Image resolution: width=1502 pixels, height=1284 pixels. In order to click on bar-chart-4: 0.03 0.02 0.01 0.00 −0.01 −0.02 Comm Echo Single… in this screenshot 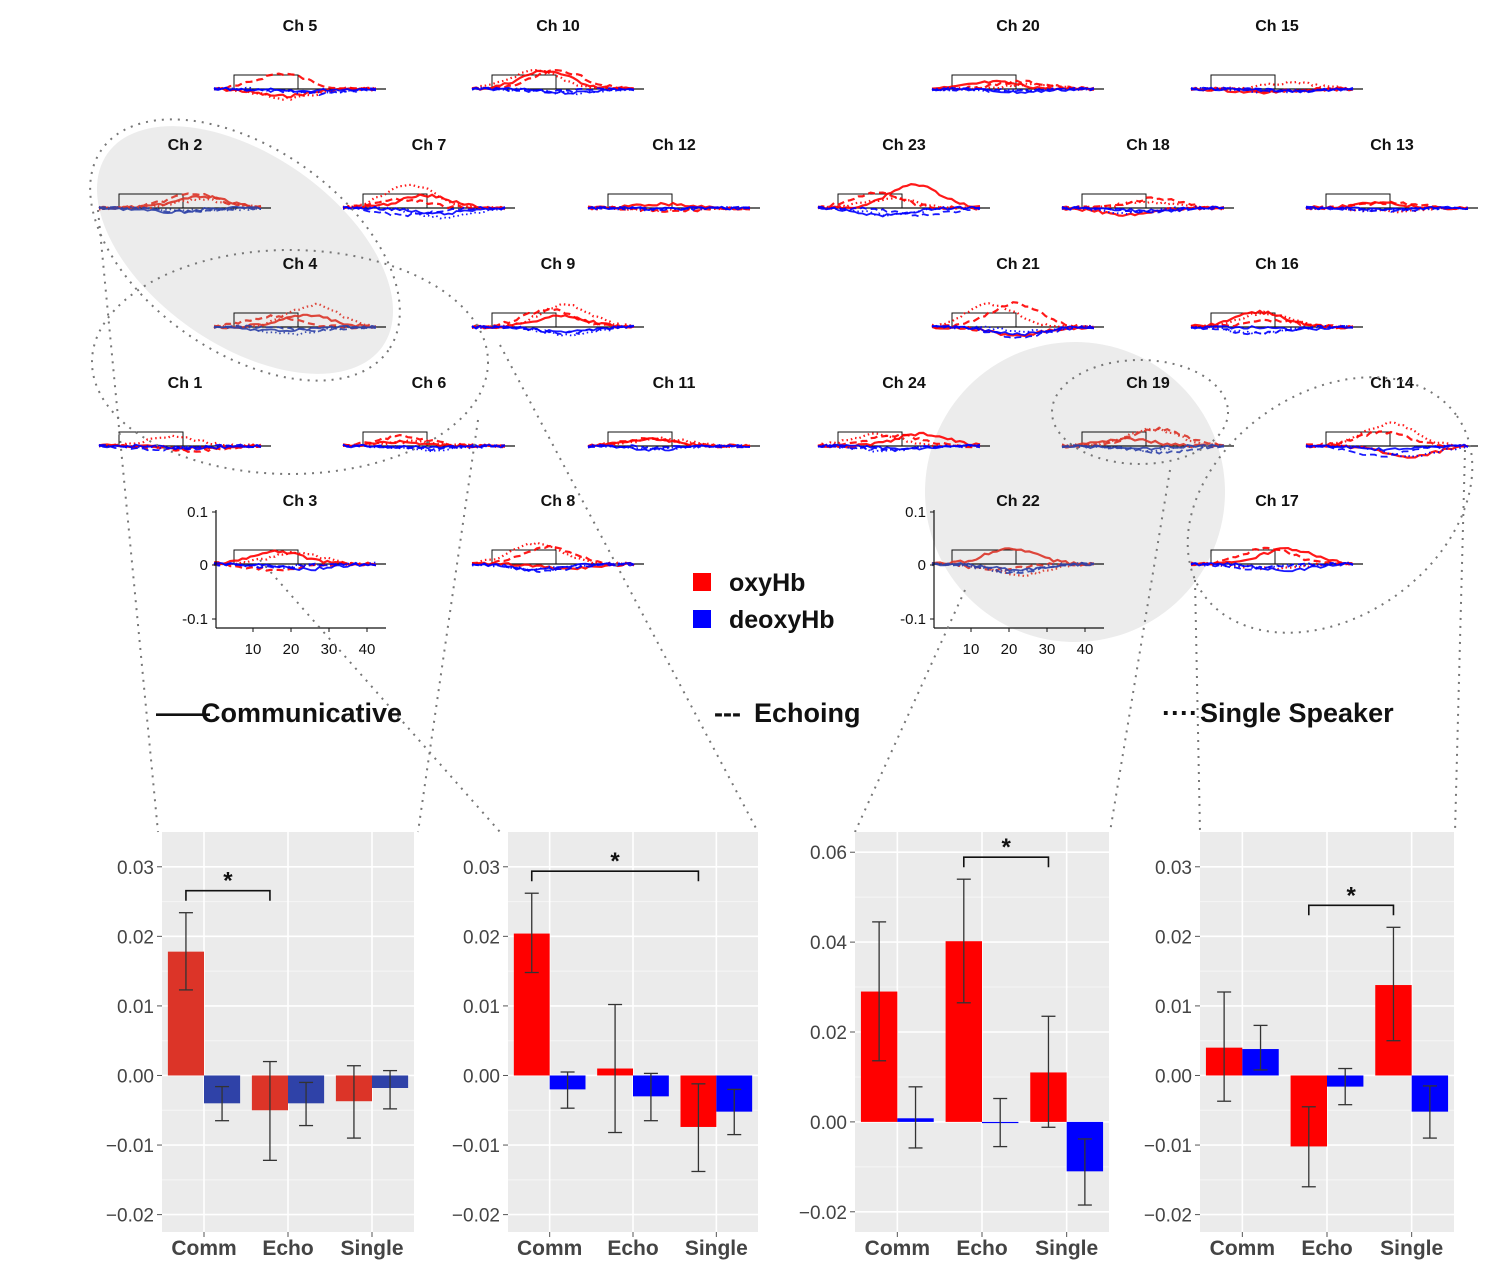, I will do `click(1299, 1046)`.